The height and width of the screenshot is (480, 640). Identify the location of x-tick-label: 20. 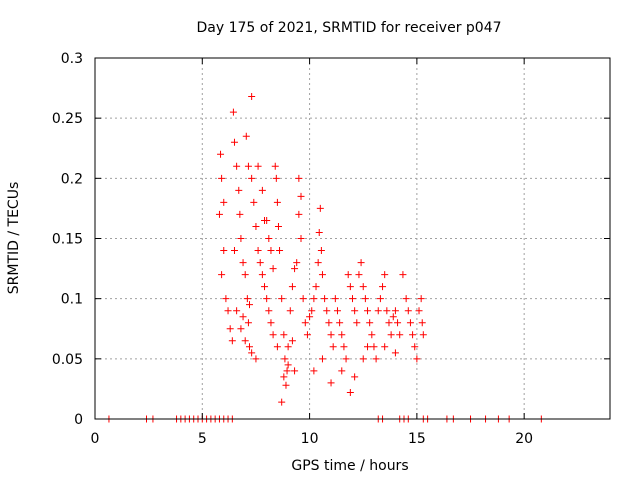
(524, 439).